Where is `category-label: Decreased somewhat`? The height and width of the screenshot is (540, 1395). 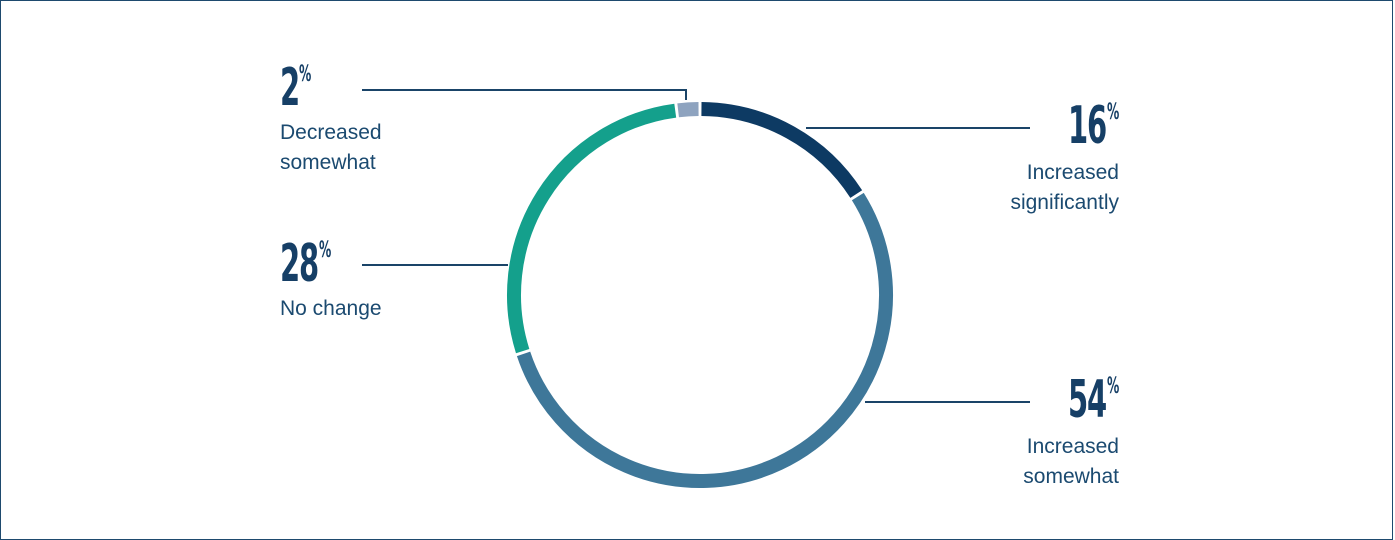 category-label: Decreased somewhat is located at coordinates (331, 148).